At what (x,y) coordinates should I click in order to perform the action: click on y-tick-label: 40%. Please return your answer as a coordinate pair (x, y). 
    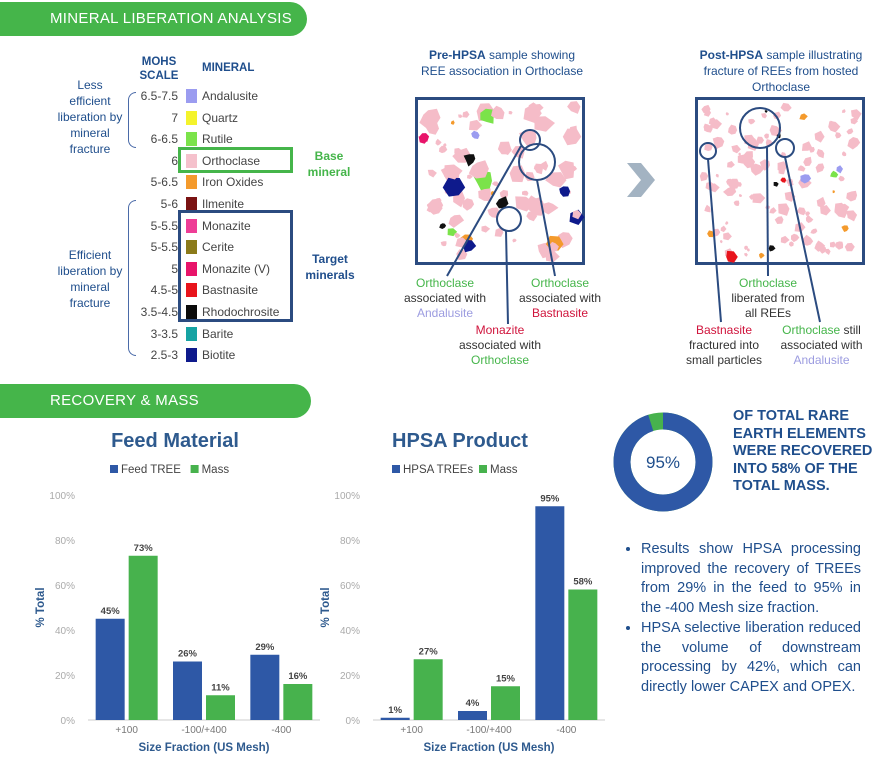
    Looking at the image, I should click on (350, 631).